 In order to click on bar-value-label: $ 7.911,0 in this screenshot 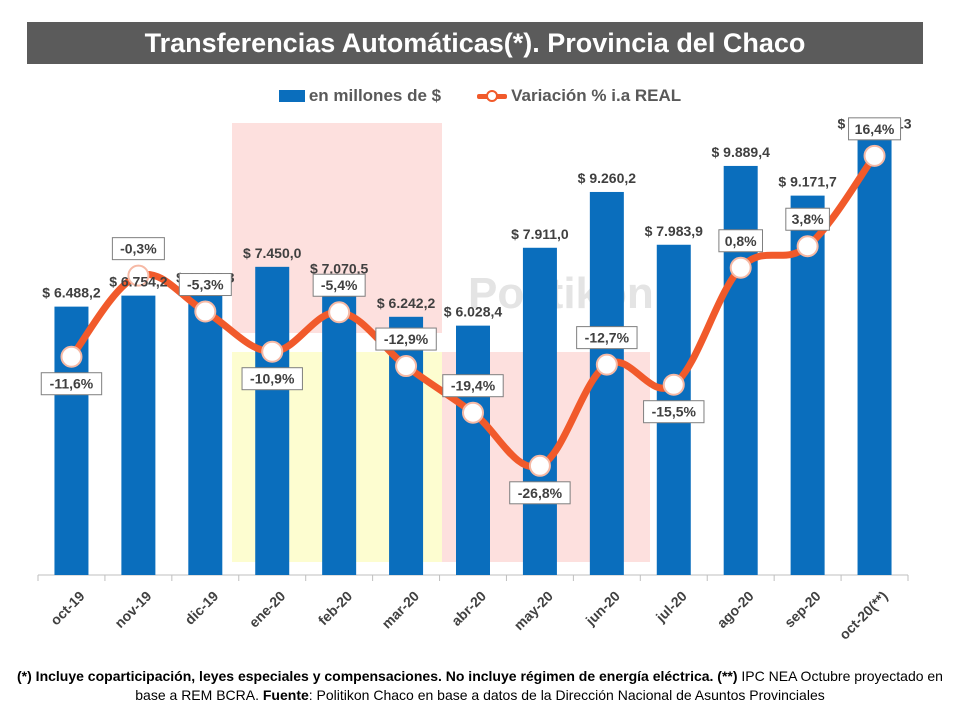, I will do `click(540, 234)`.